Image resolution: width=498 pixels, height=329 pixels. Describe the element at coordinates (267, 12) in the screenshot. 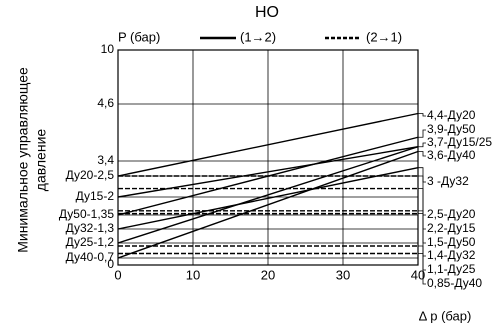

I see `chart-title: НО` at that location.